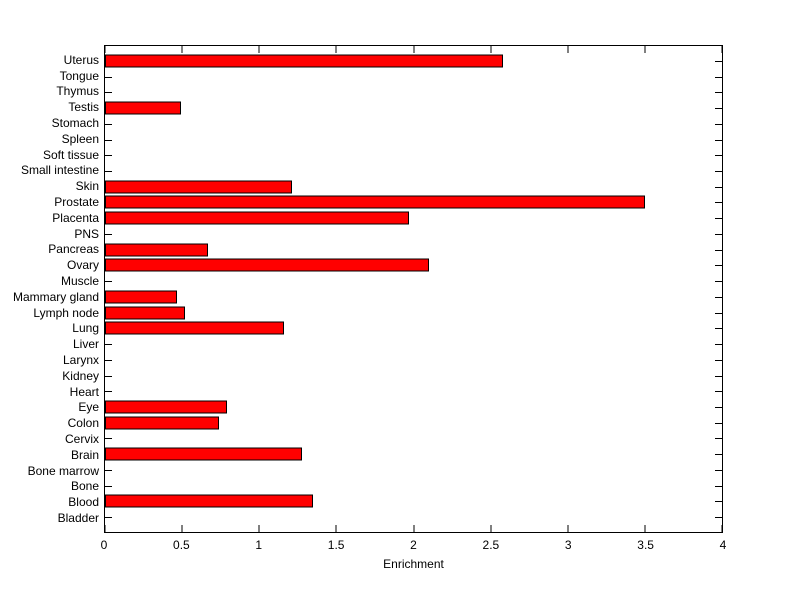  Describe the element at coordinates (413, 155) in the screenshot. I see `bar-row-soft-tissue` at that location.